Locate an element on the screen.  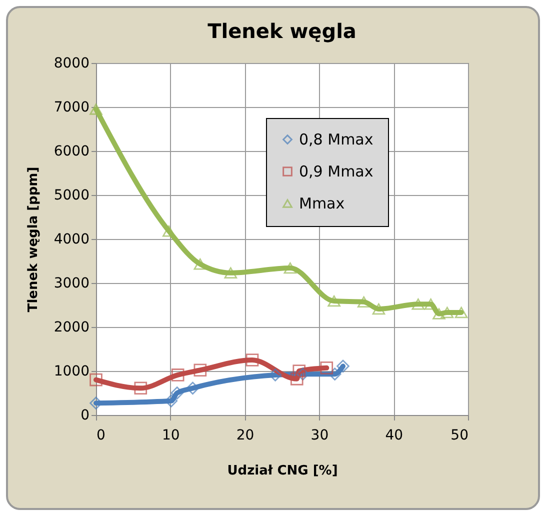
x-tick-label: 30 is located at coordinates (319, 436).